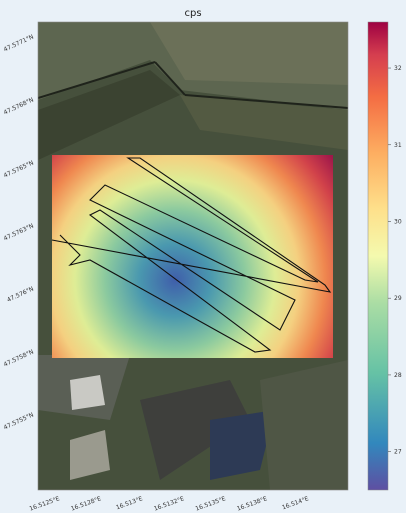 Image resolution: width=406 pixels, height=513 pixels. What do you see at coordinates (398, 298) in the screenshot?
I see `colorbar-tick-label: 29` at bounding box center [398, 298].